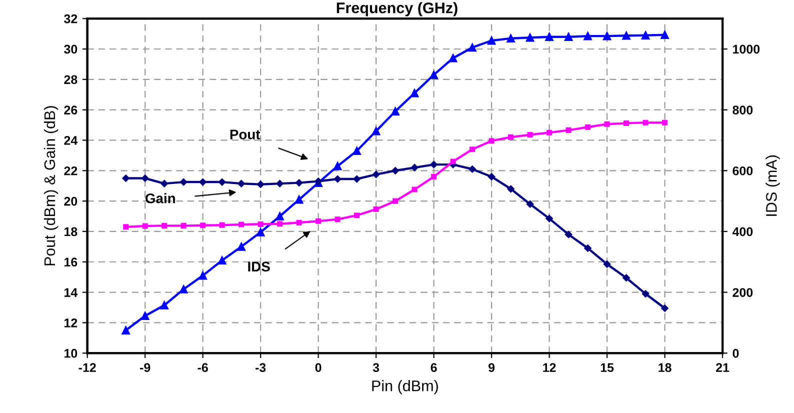 The width and height of the screenshot is (794, 413). What do you see at coordinates (71, 19) in the screenshot?
I see `y-tick-label: 32` at bounding box center [71, 19].